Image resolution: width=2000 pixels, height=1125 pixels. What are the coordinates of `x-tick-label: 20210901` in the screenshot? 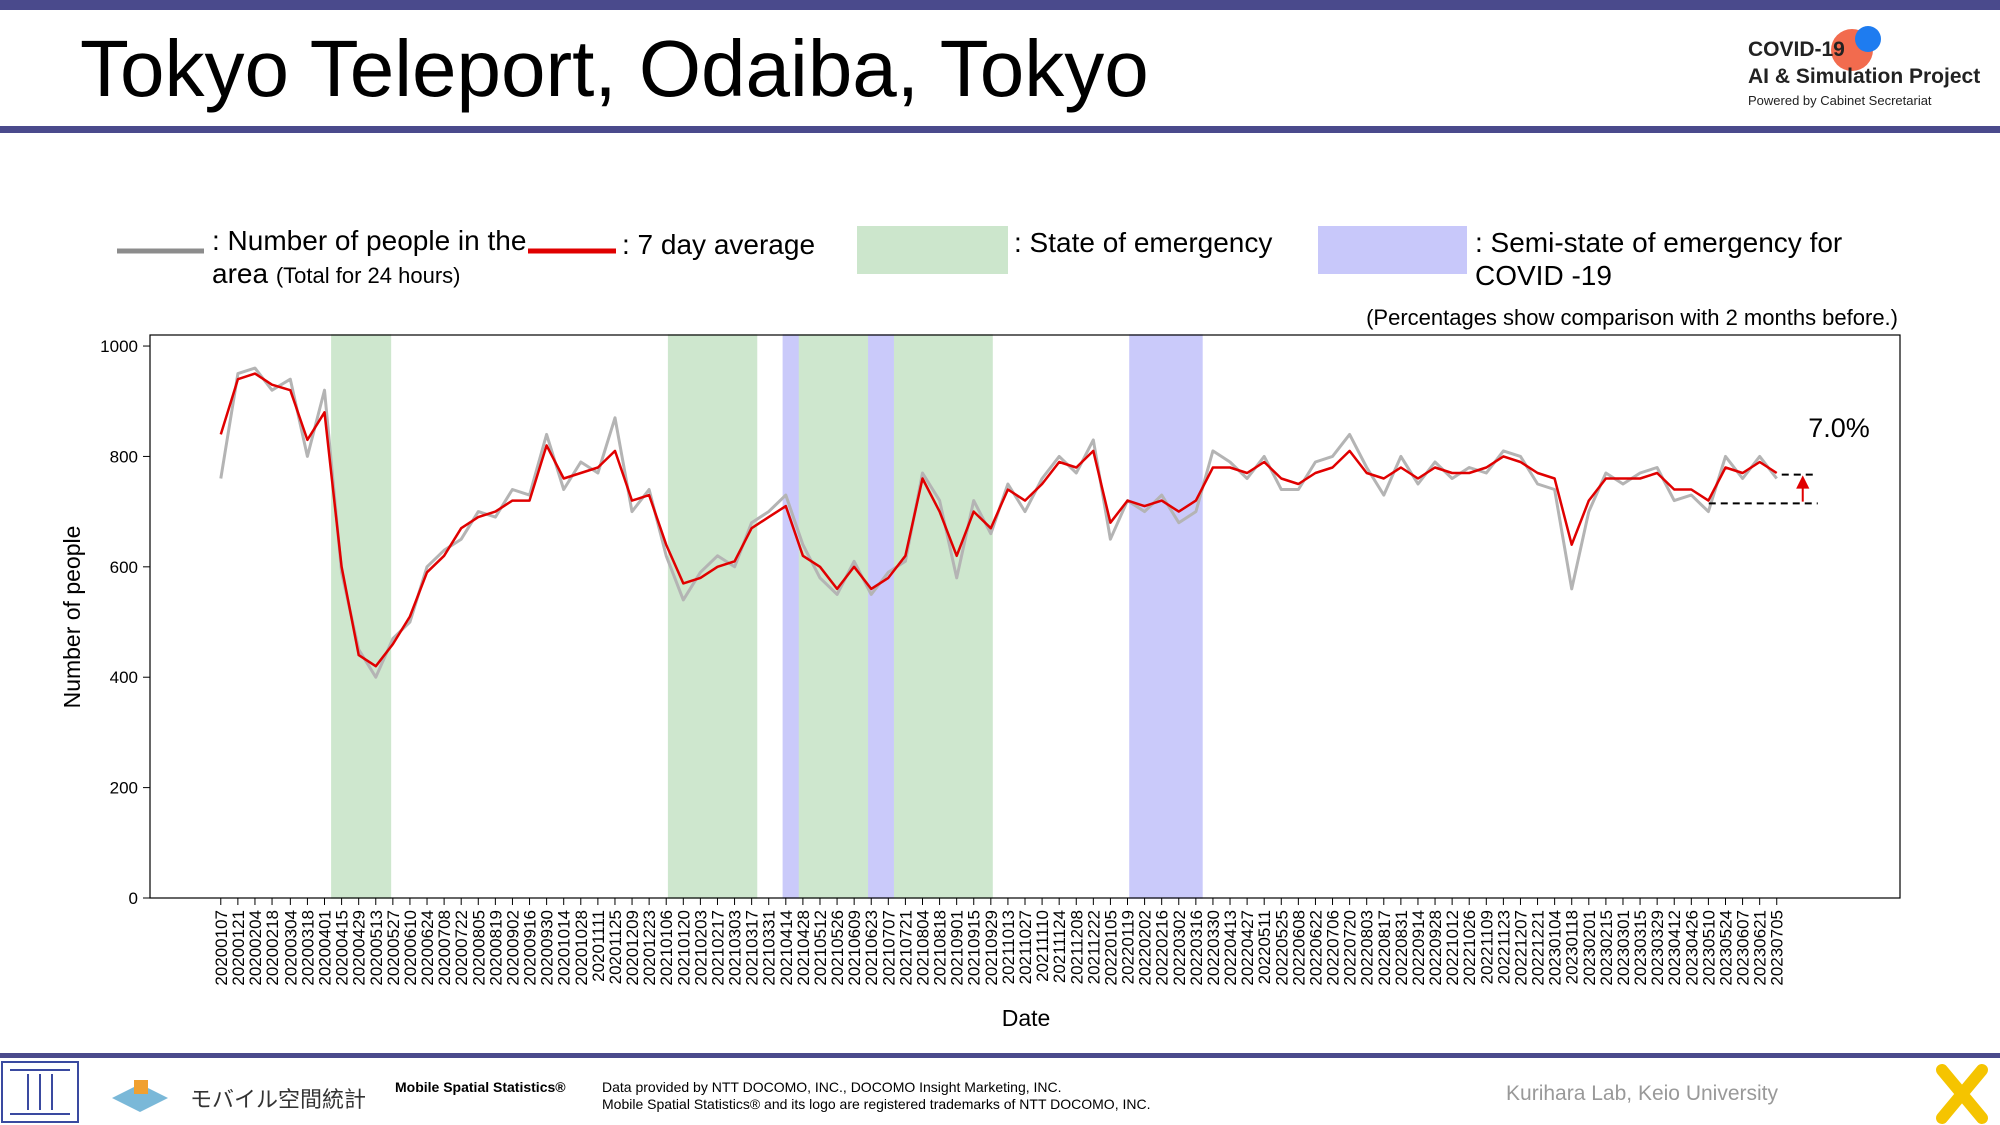 It's located at (957, 948).